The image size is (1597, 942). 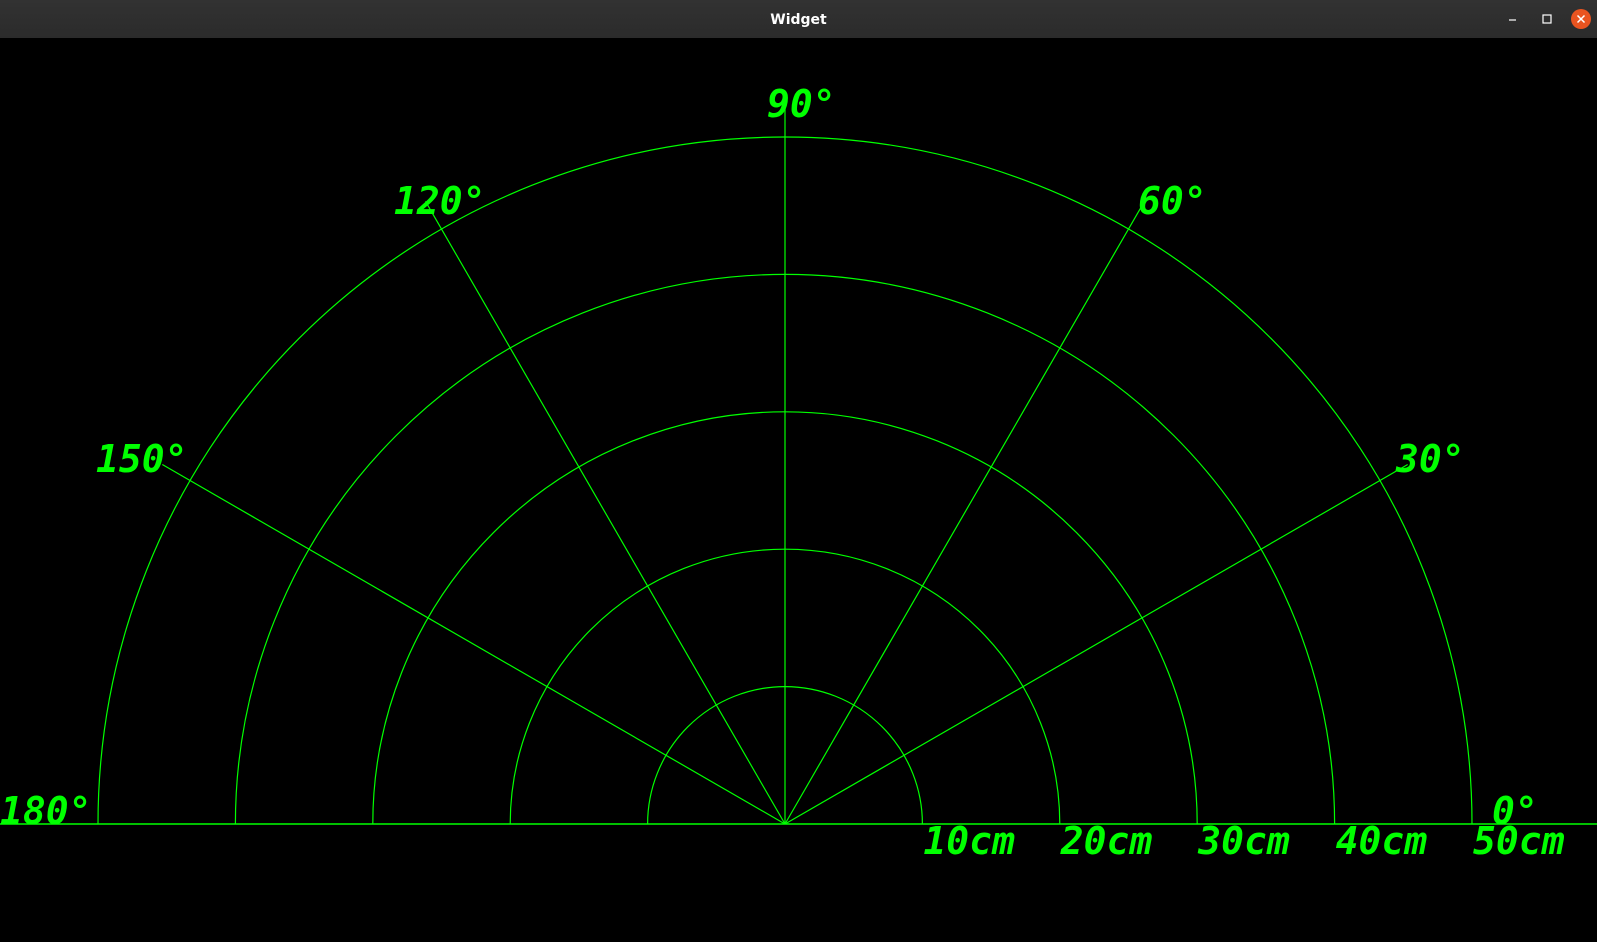 What do you see at coordinates (1172, 201) in the screenshot?
I see `angle-label-60: 60°` at bounding box center [1172, 201].